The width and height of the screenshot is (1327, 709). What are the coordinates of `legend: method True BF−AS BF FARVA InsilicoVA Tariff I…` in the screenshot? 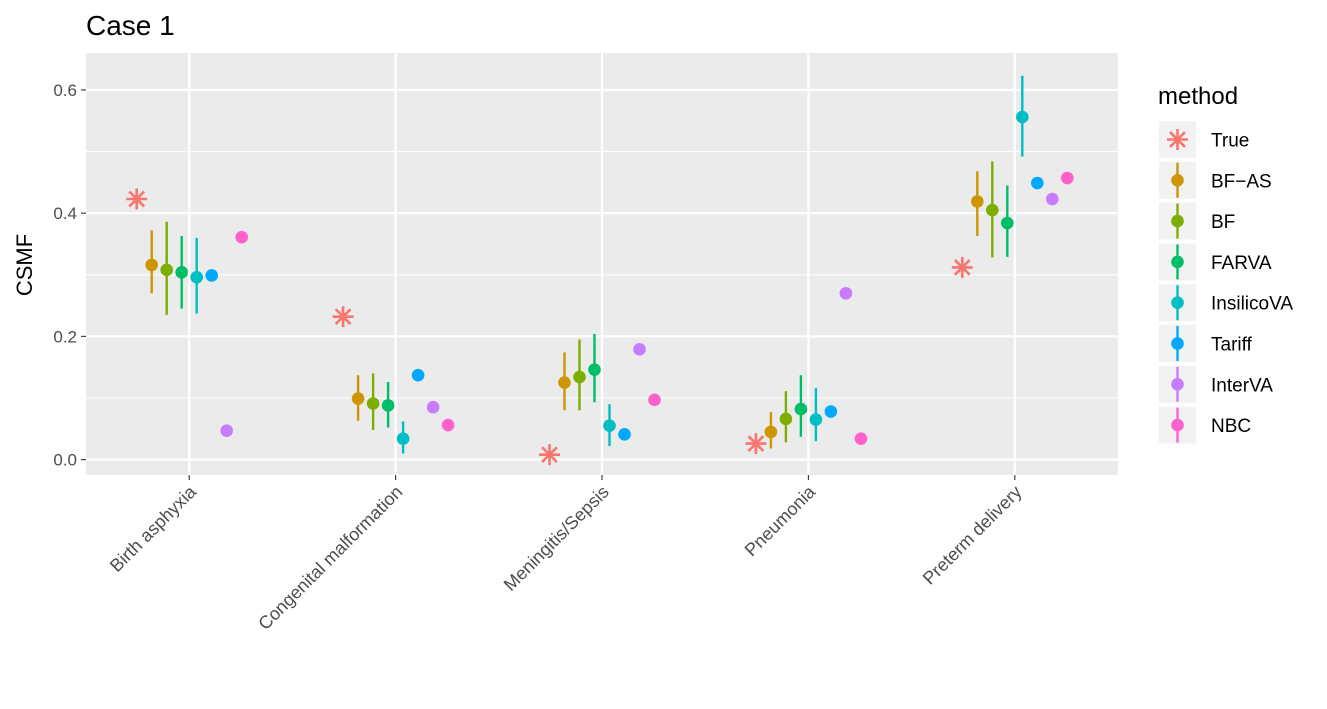 It's located at (1225, 263).